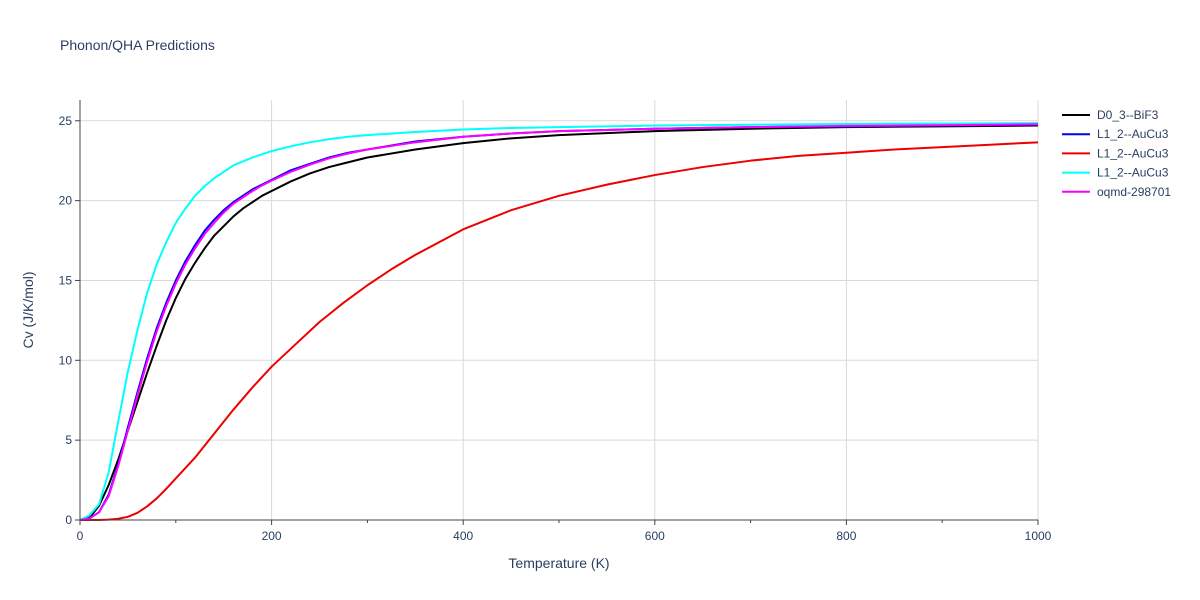 The image size is (1200, 600). I want to click on x-tick-label: 600, so click(655, 536).